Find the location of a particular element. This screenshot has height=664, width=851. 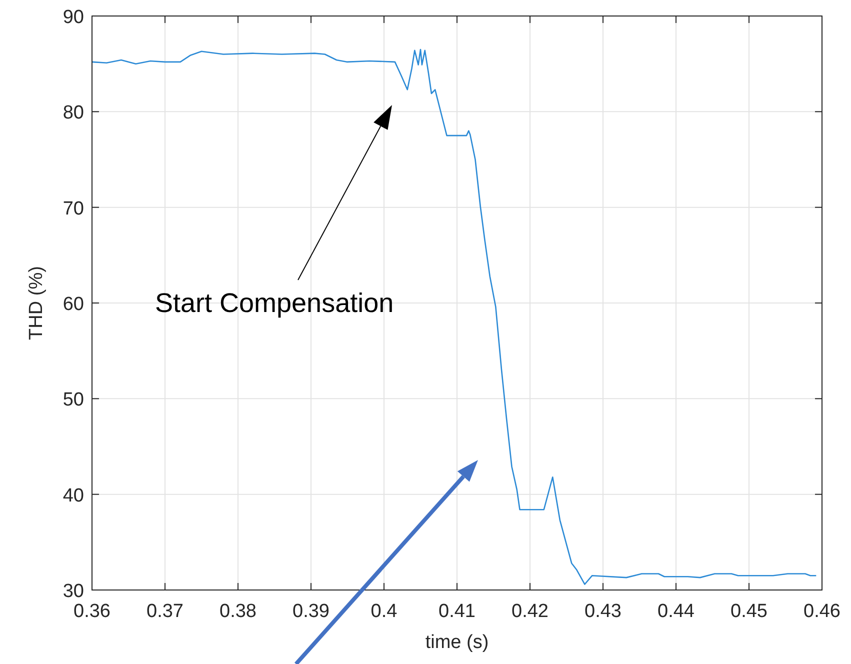

x-tick-label: 0.39 is located at coordinates (311, 611).